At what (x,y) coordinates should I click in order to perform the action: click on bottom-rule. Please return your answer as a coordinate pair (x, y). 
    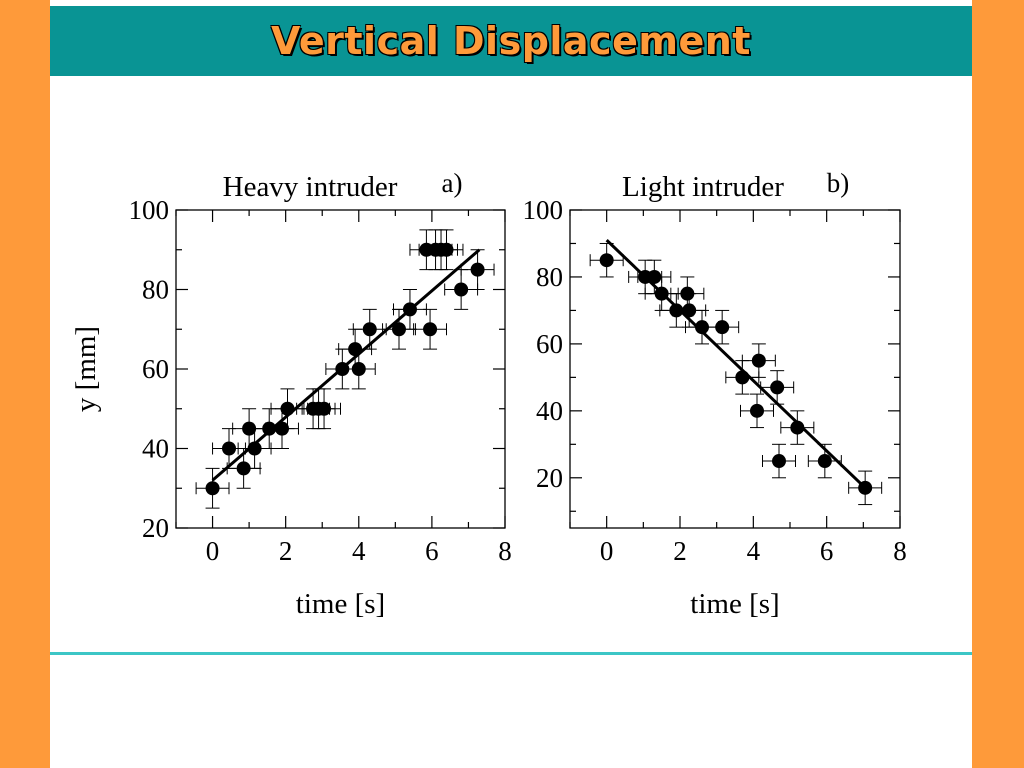
    Looking at the image, I should click on (511, 653).